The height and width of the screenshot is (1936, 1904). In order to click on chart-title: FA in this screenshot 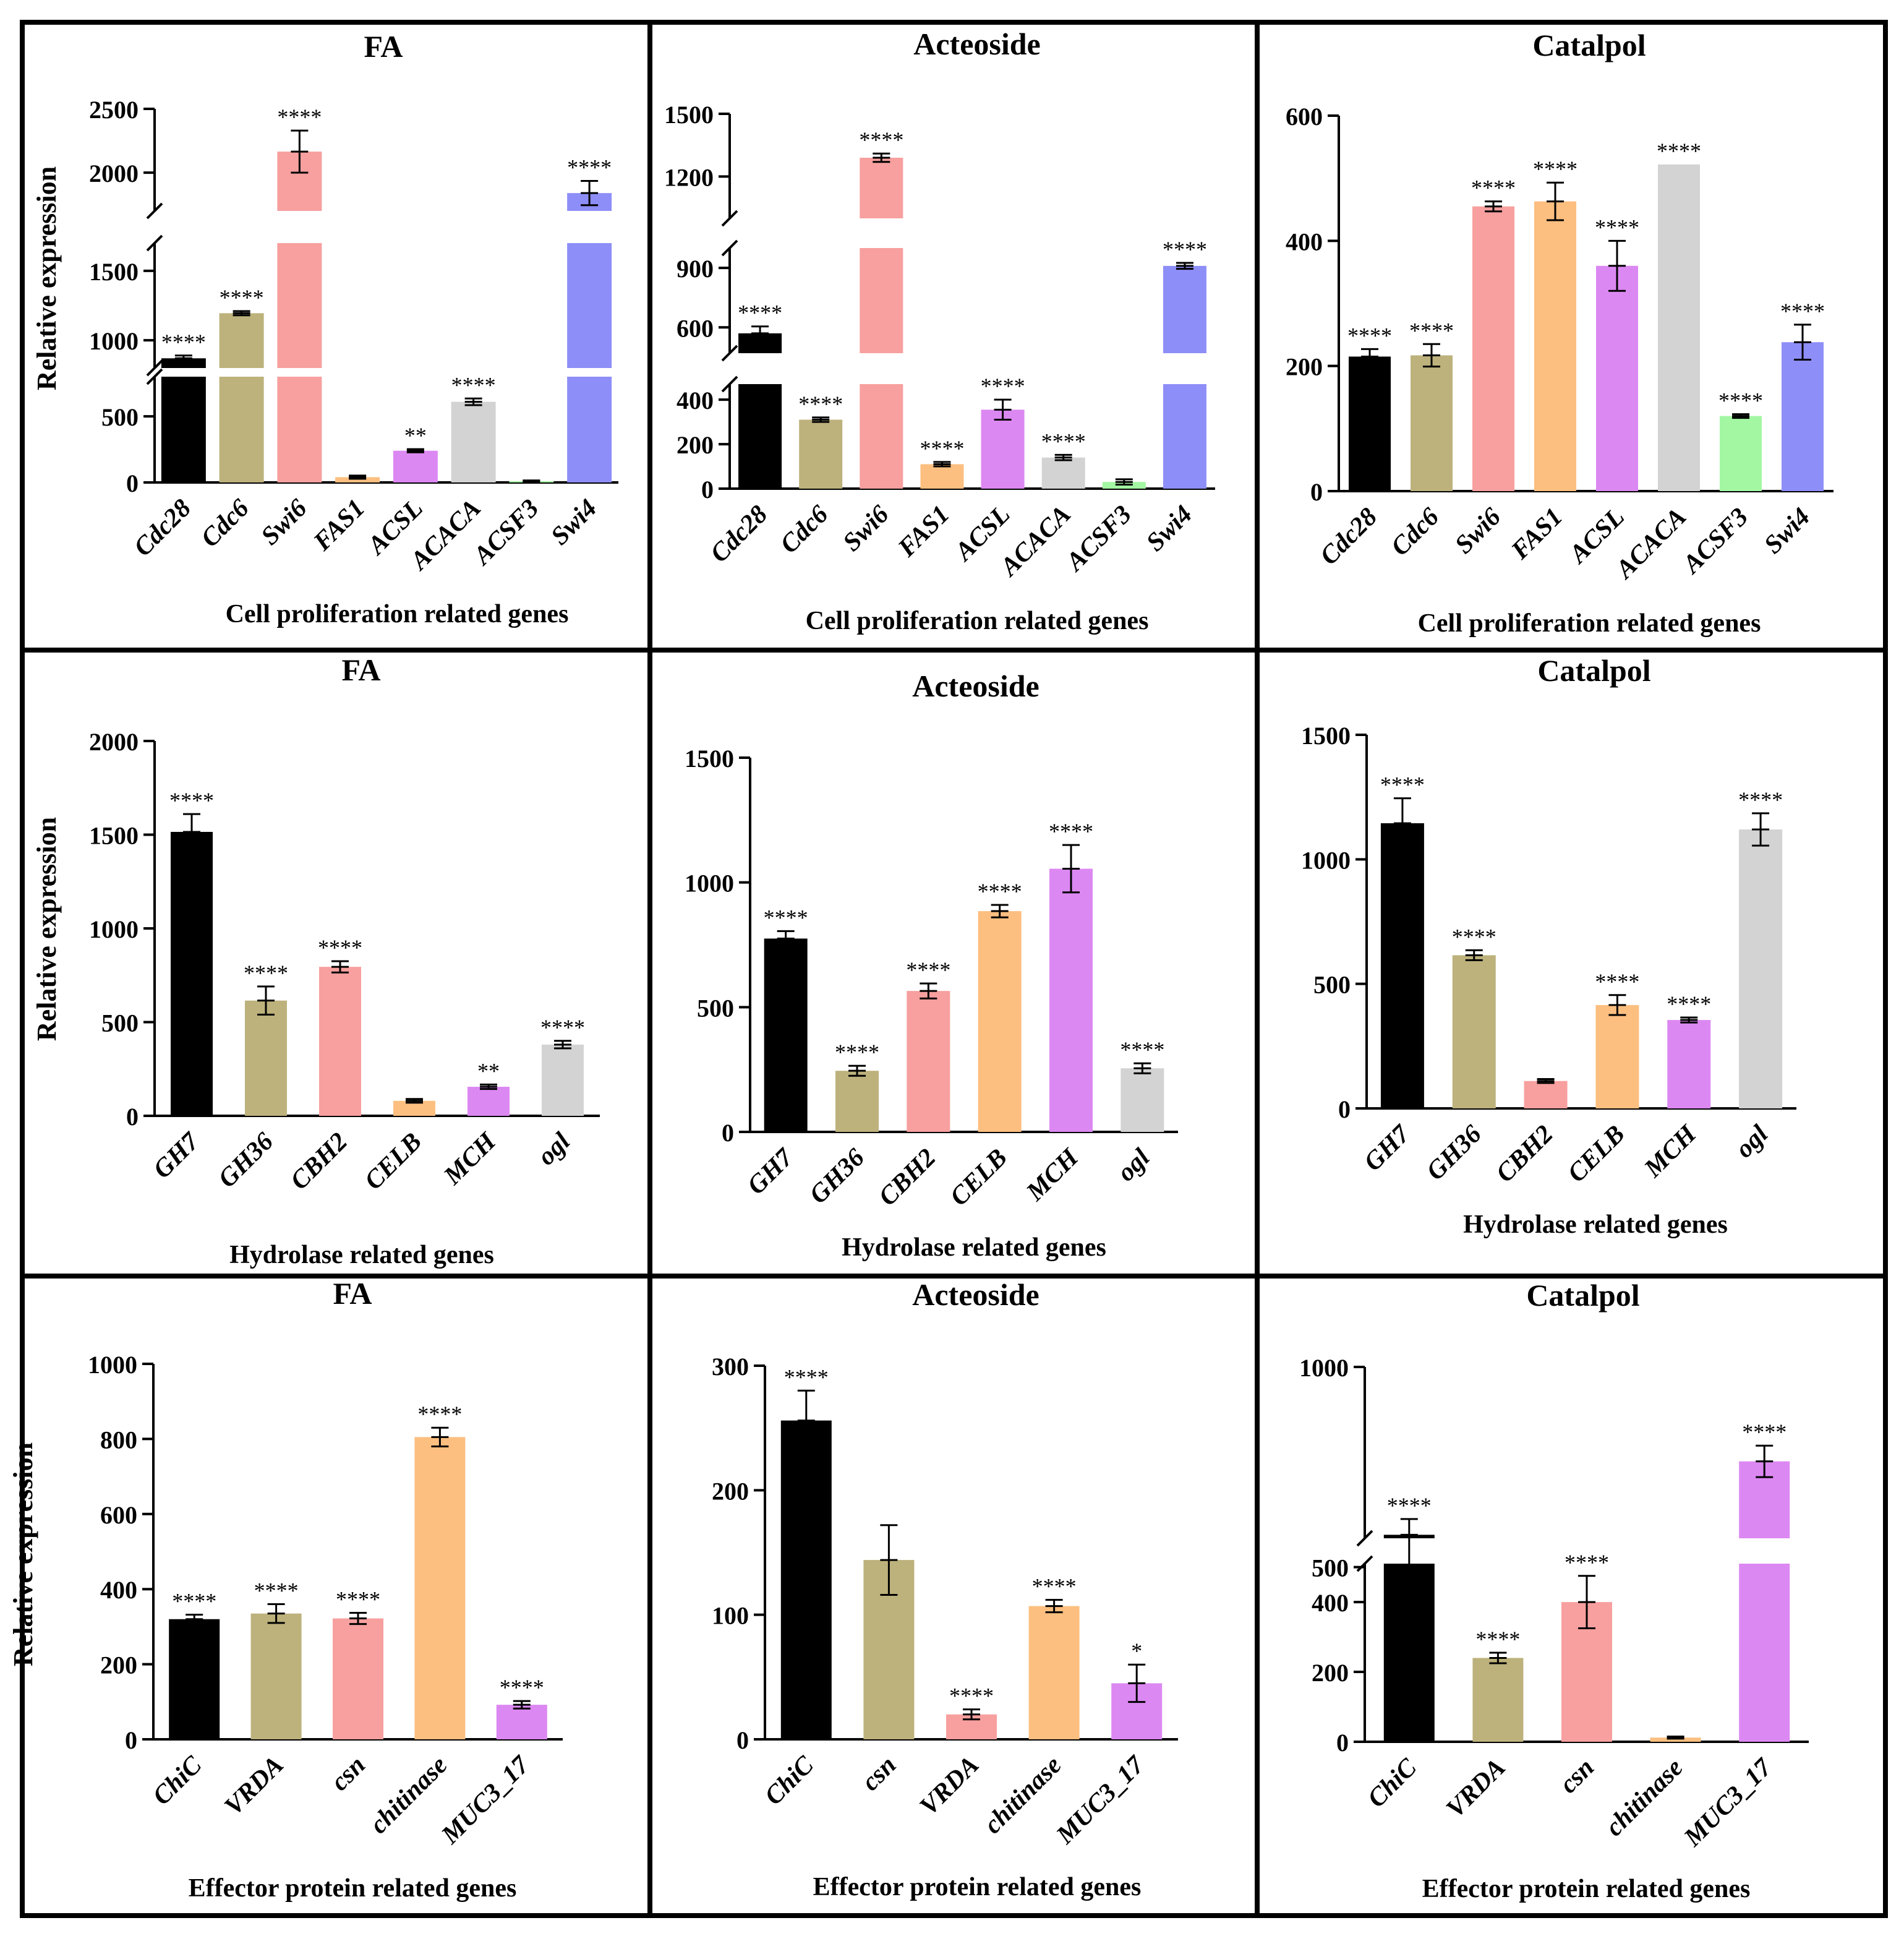, I will do `click(361, 670)`.